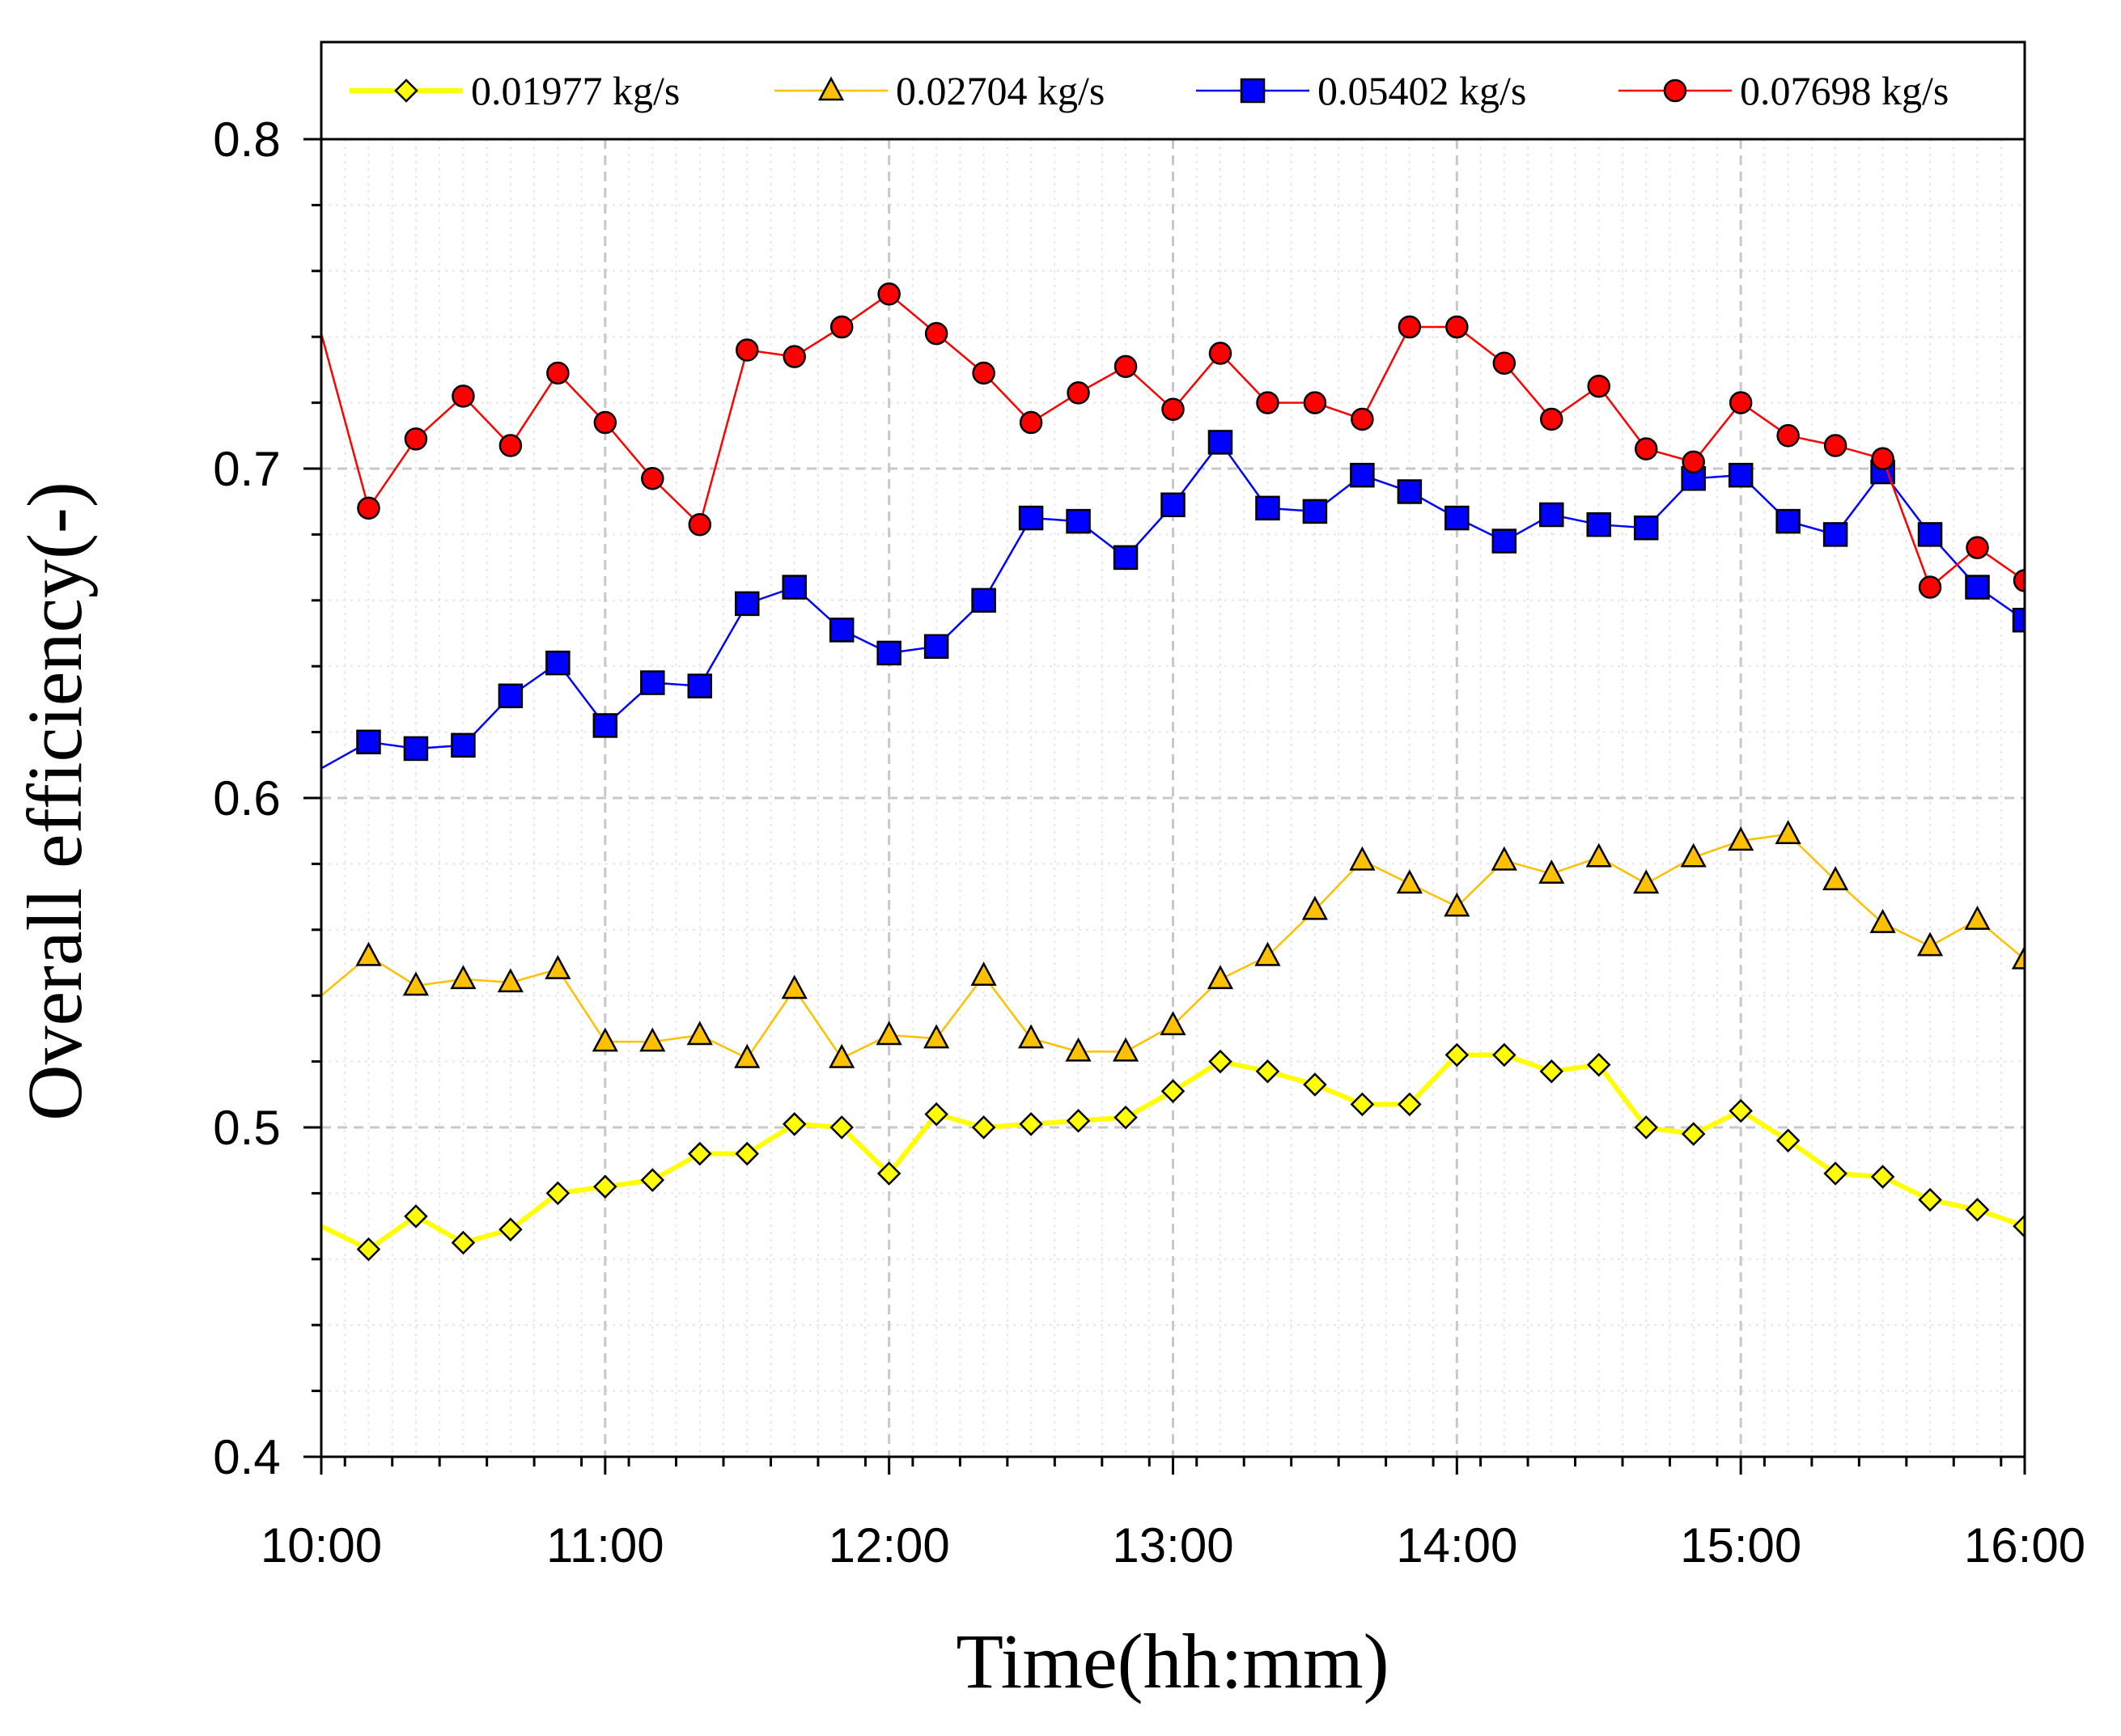 This screenshot has height=1736, width=2121. I want to click on legend-swatch-triangle, so click(831, 88).